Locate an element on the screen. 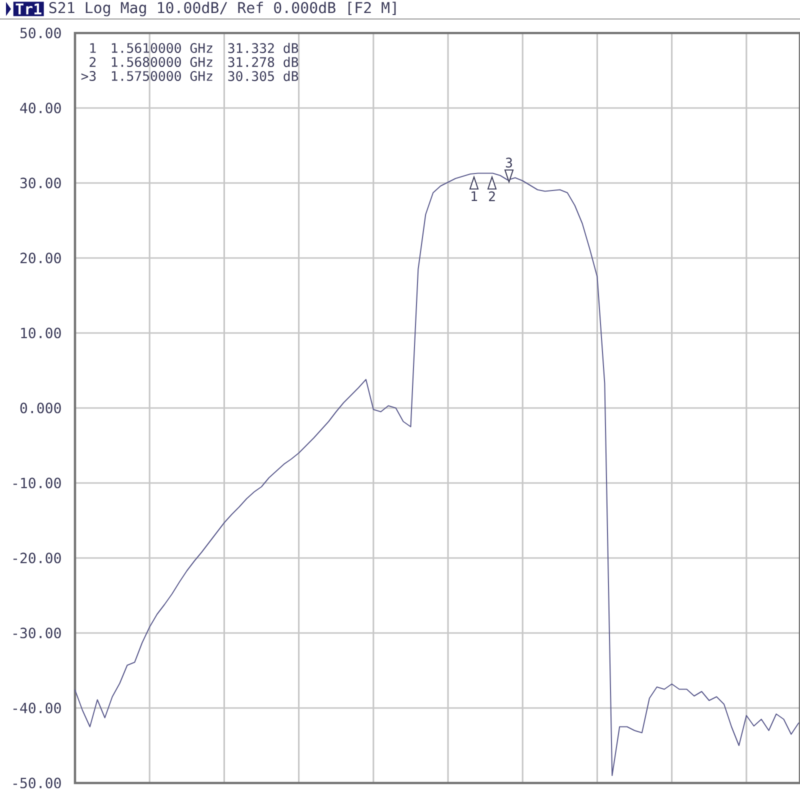 The height and width of the screenshot is (800, 800). chart-subtitle: S21 Log Mag 10.00dB/ Ref 0.000dB [F2 M] is located at coordinates (222, 9).